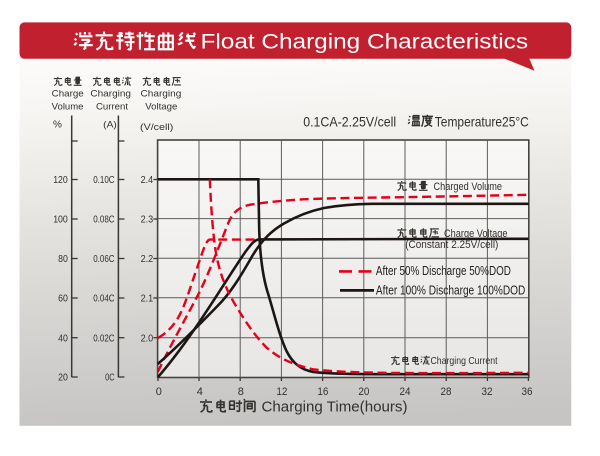 The width and height of the screenshot is (600, 456). I want to click on svg-text: 28, so click(446, 392).